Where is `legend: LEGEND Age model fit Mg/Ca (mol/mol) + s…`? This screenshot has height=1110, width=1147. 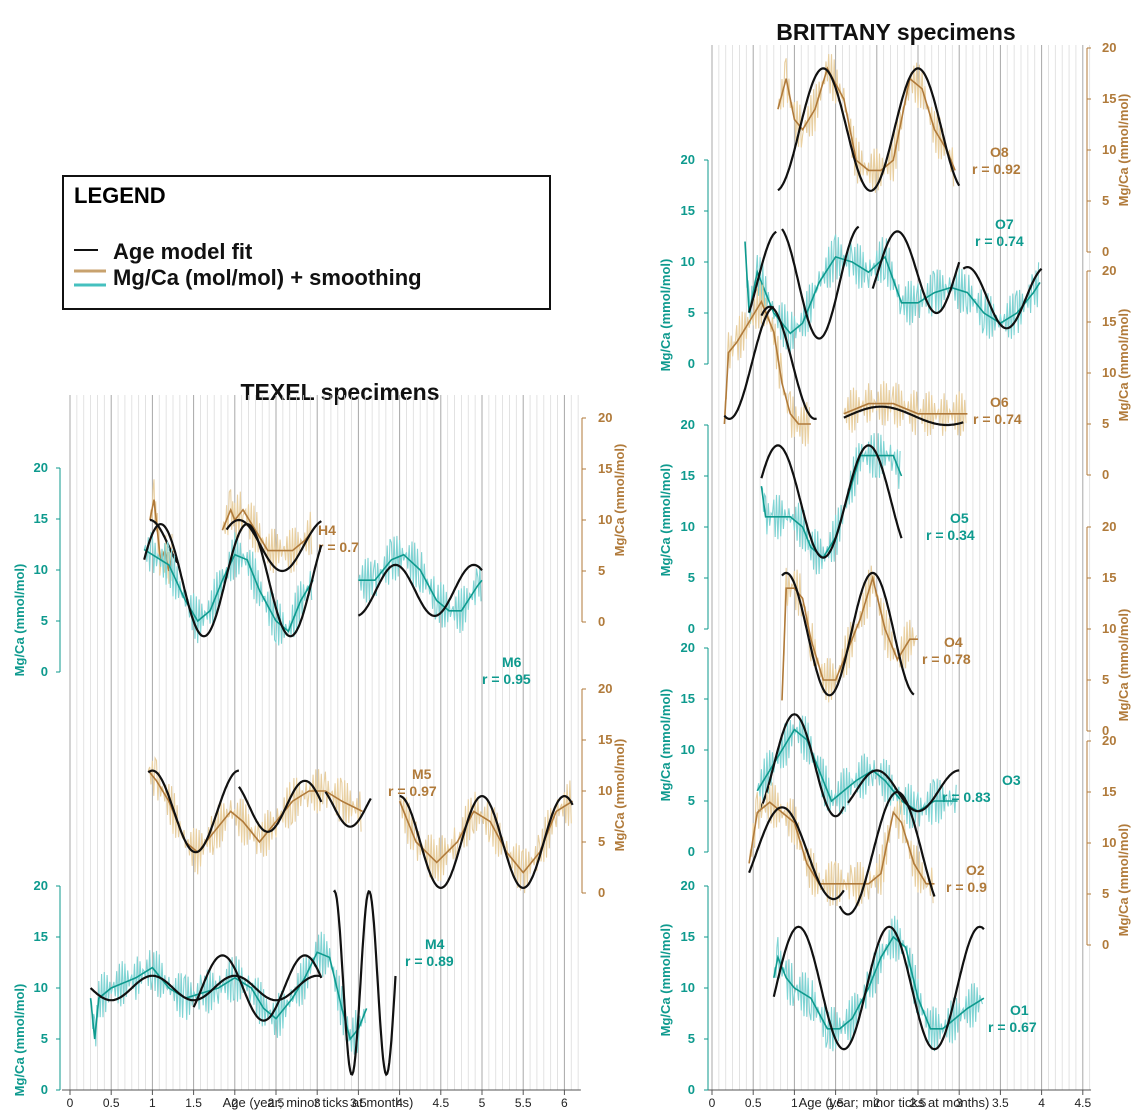
legend: LEGEND Age model fit Mg/Ca (mol/mol) + s… is located at coordinates (306, 242).